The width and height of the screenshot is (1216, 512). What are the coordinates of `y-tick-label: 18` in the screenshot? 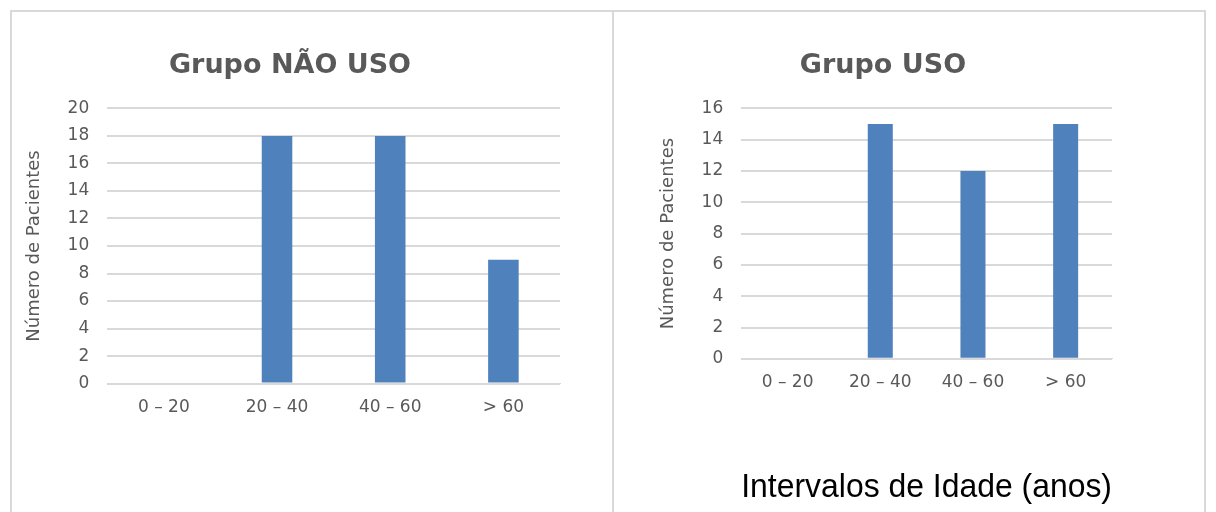 It's located at (78, 134).